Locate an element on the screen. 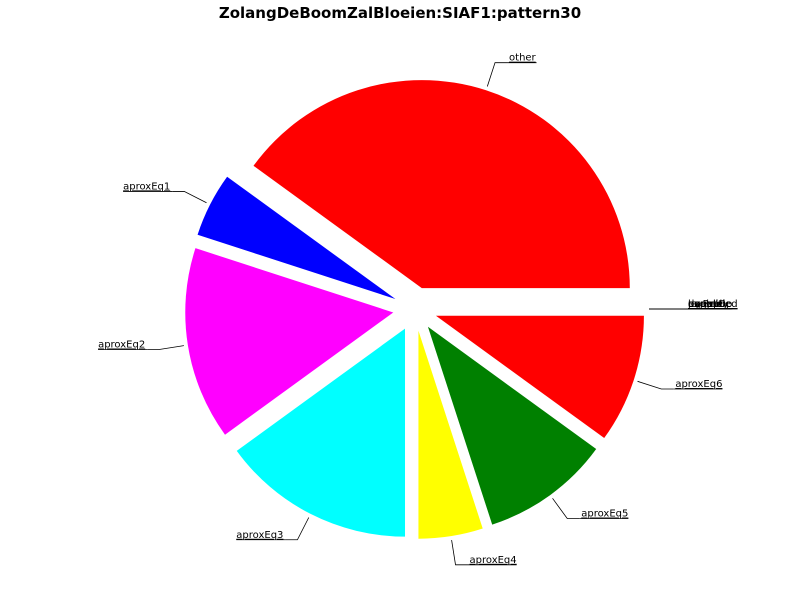 This screenshot has width=800, height=600. pie-slice-aproxeq5 is located at coordinates (512, 425).